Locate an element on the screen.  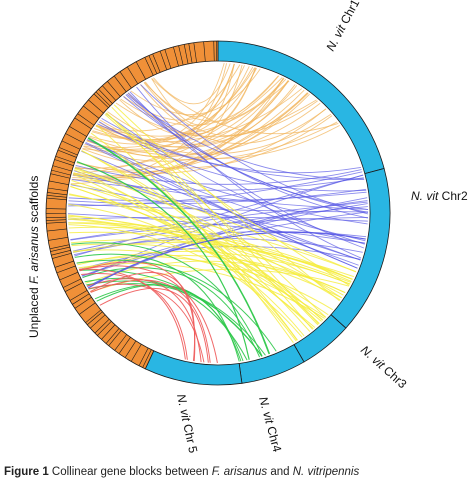
chr4-label: N. vit Chr4 is located at coordinates (270, 424).